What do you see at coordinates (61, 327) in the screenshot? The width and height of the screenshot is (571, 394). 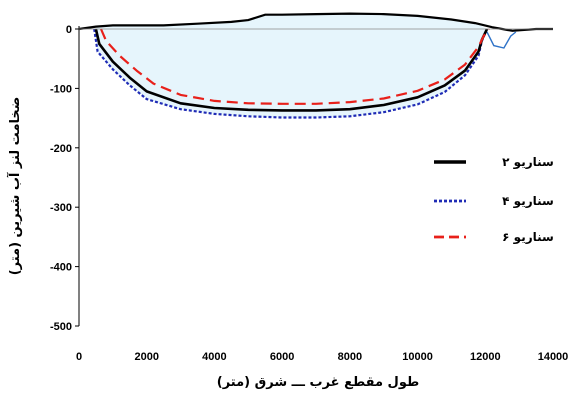 I see `y-tick-label: -500` at bounding box center [61, 327].